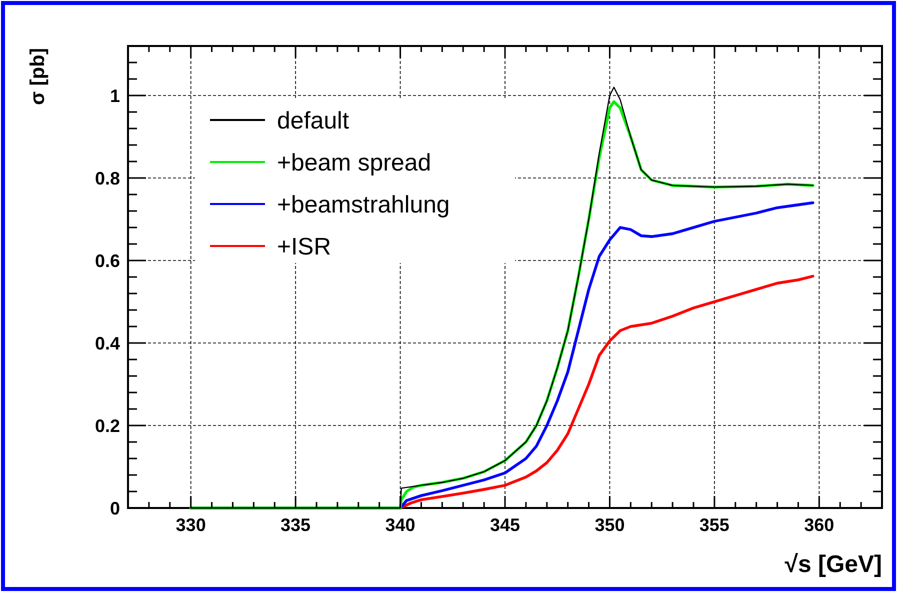  What do you see at coordinates (714, 525) in the screenshot?
I see `x-tick-label: 355` at bounding box center [714, 525].